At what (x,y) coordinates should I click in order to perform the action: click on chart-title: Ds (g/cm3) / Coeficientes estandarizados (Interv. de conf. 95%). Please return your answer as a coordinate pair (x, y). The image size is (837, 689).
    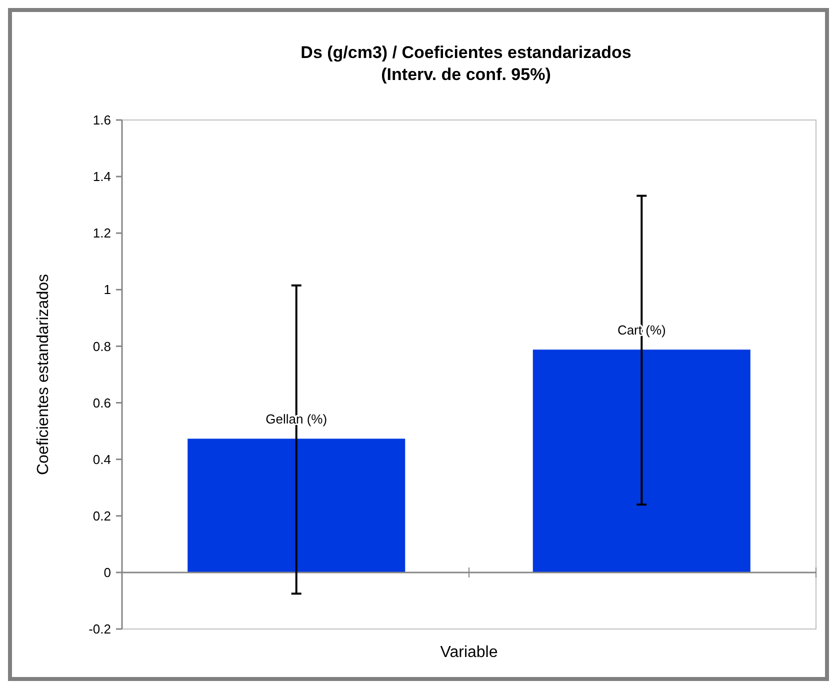
    Looking at the image, I should click on (466, 63).